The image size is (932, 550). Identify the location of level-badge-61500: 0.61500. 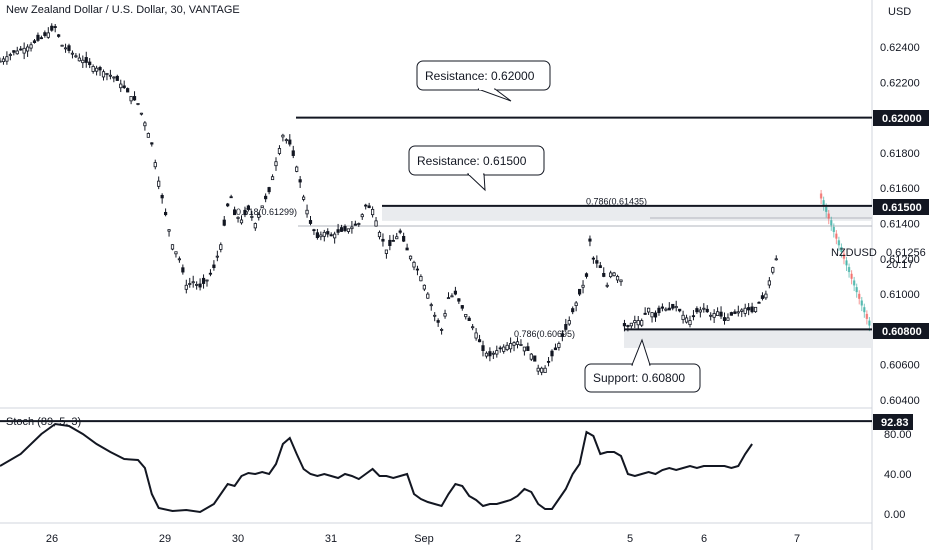
(901, 207).